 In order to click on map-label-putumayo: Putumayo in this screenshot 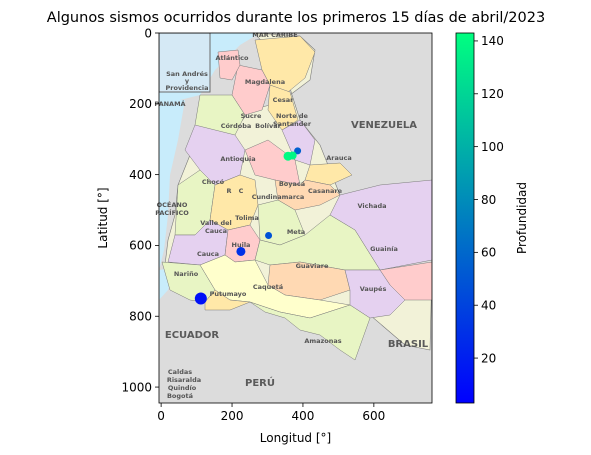, I will do `click(228, 294)`.